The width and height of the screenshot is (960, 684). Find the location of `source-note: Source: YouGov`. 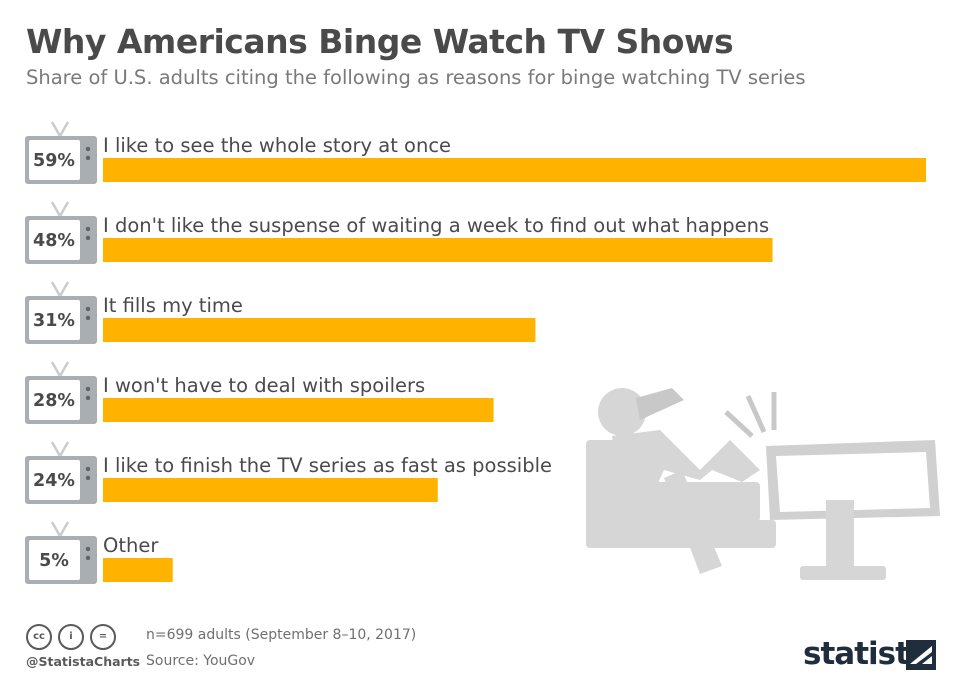

source-note: Source: YouGov is located at coordinates (201, 661).